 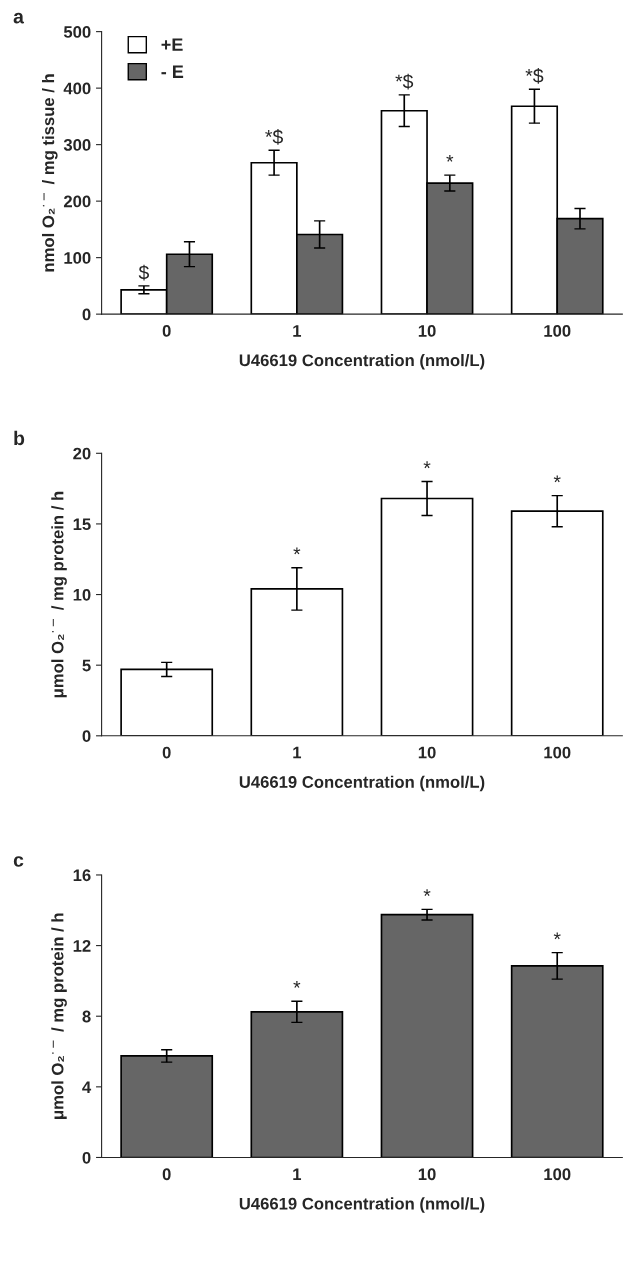 What do you see at coordinates (18, 861) in the screenshot?
I see `chart-title: c` at bounding box center [18, 861].